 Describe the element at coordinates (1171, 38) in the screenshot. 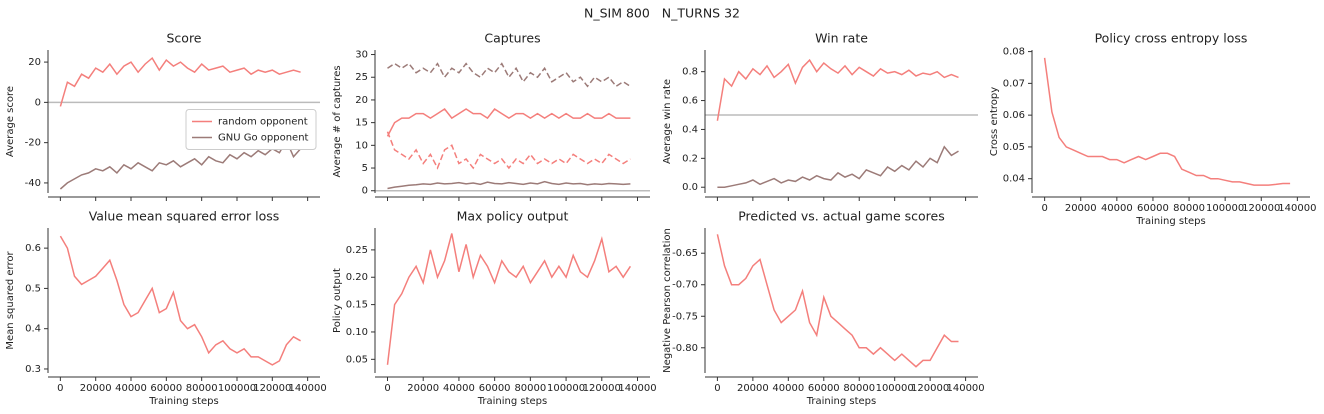

I see `subplot-title: Policy cross entropy loss` at that location.